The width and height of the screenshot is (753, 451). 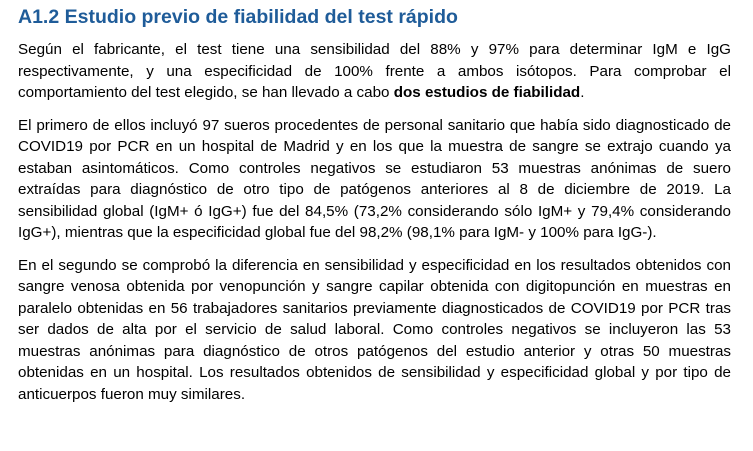 What do you see at coordinates (487, 92) in the screenshot?
I see `paragraph-manufacturer-bold: dos estudios de fiabilidad` at bounding box center [487, 92].